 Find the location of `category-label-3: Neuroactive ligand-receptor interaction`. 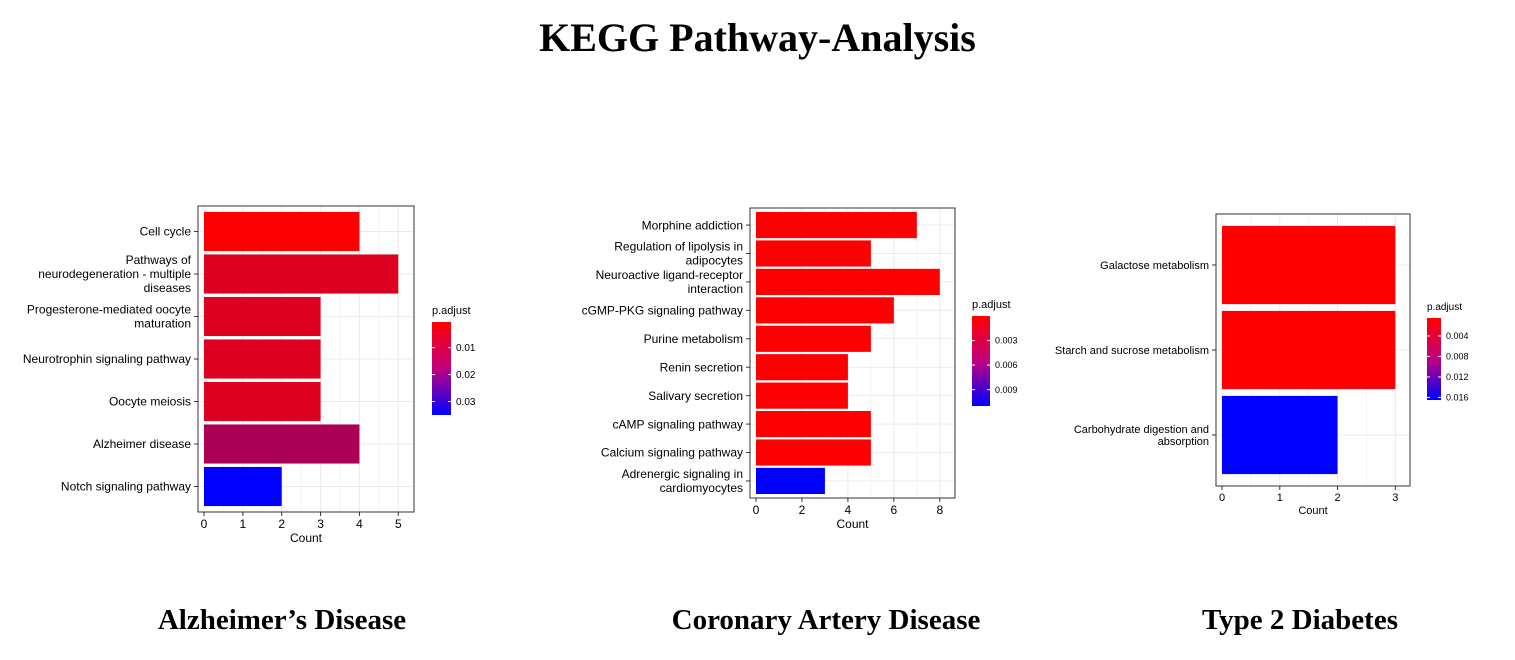

category-label-3: Neuroactive ligand-receptor interaction is located at coordinates (669, 282).